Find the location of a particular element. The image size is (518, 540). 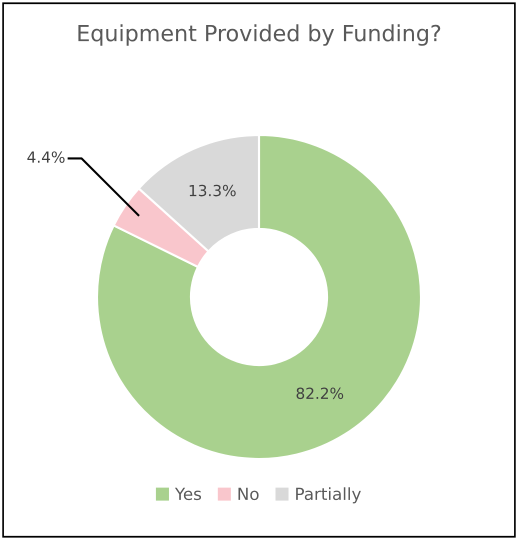

data-label: 82.2% is located at coordinates (320, 394).